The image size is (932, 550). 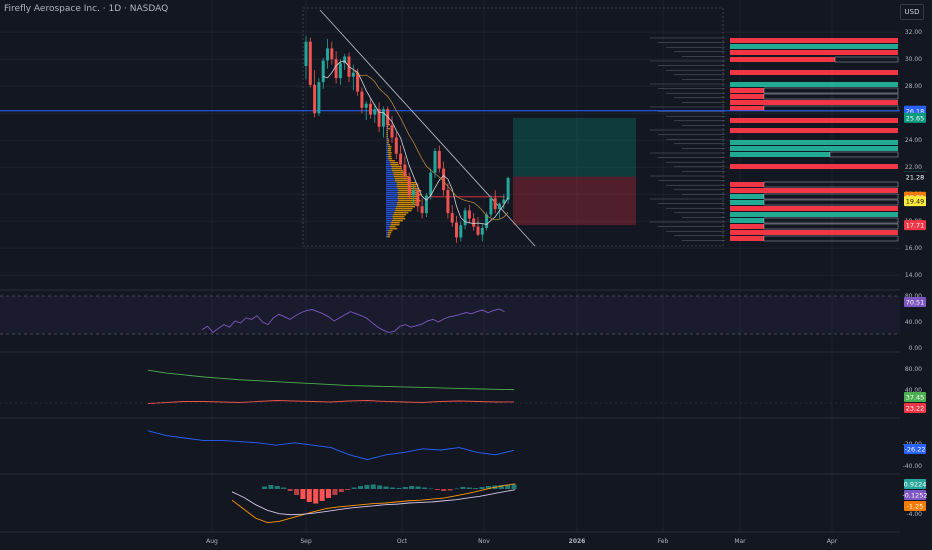 What do you see at coordinates (915, 409) in the screenshot?
I see `dmi-badge-label: 23.22` at bounding box center [915, 409].